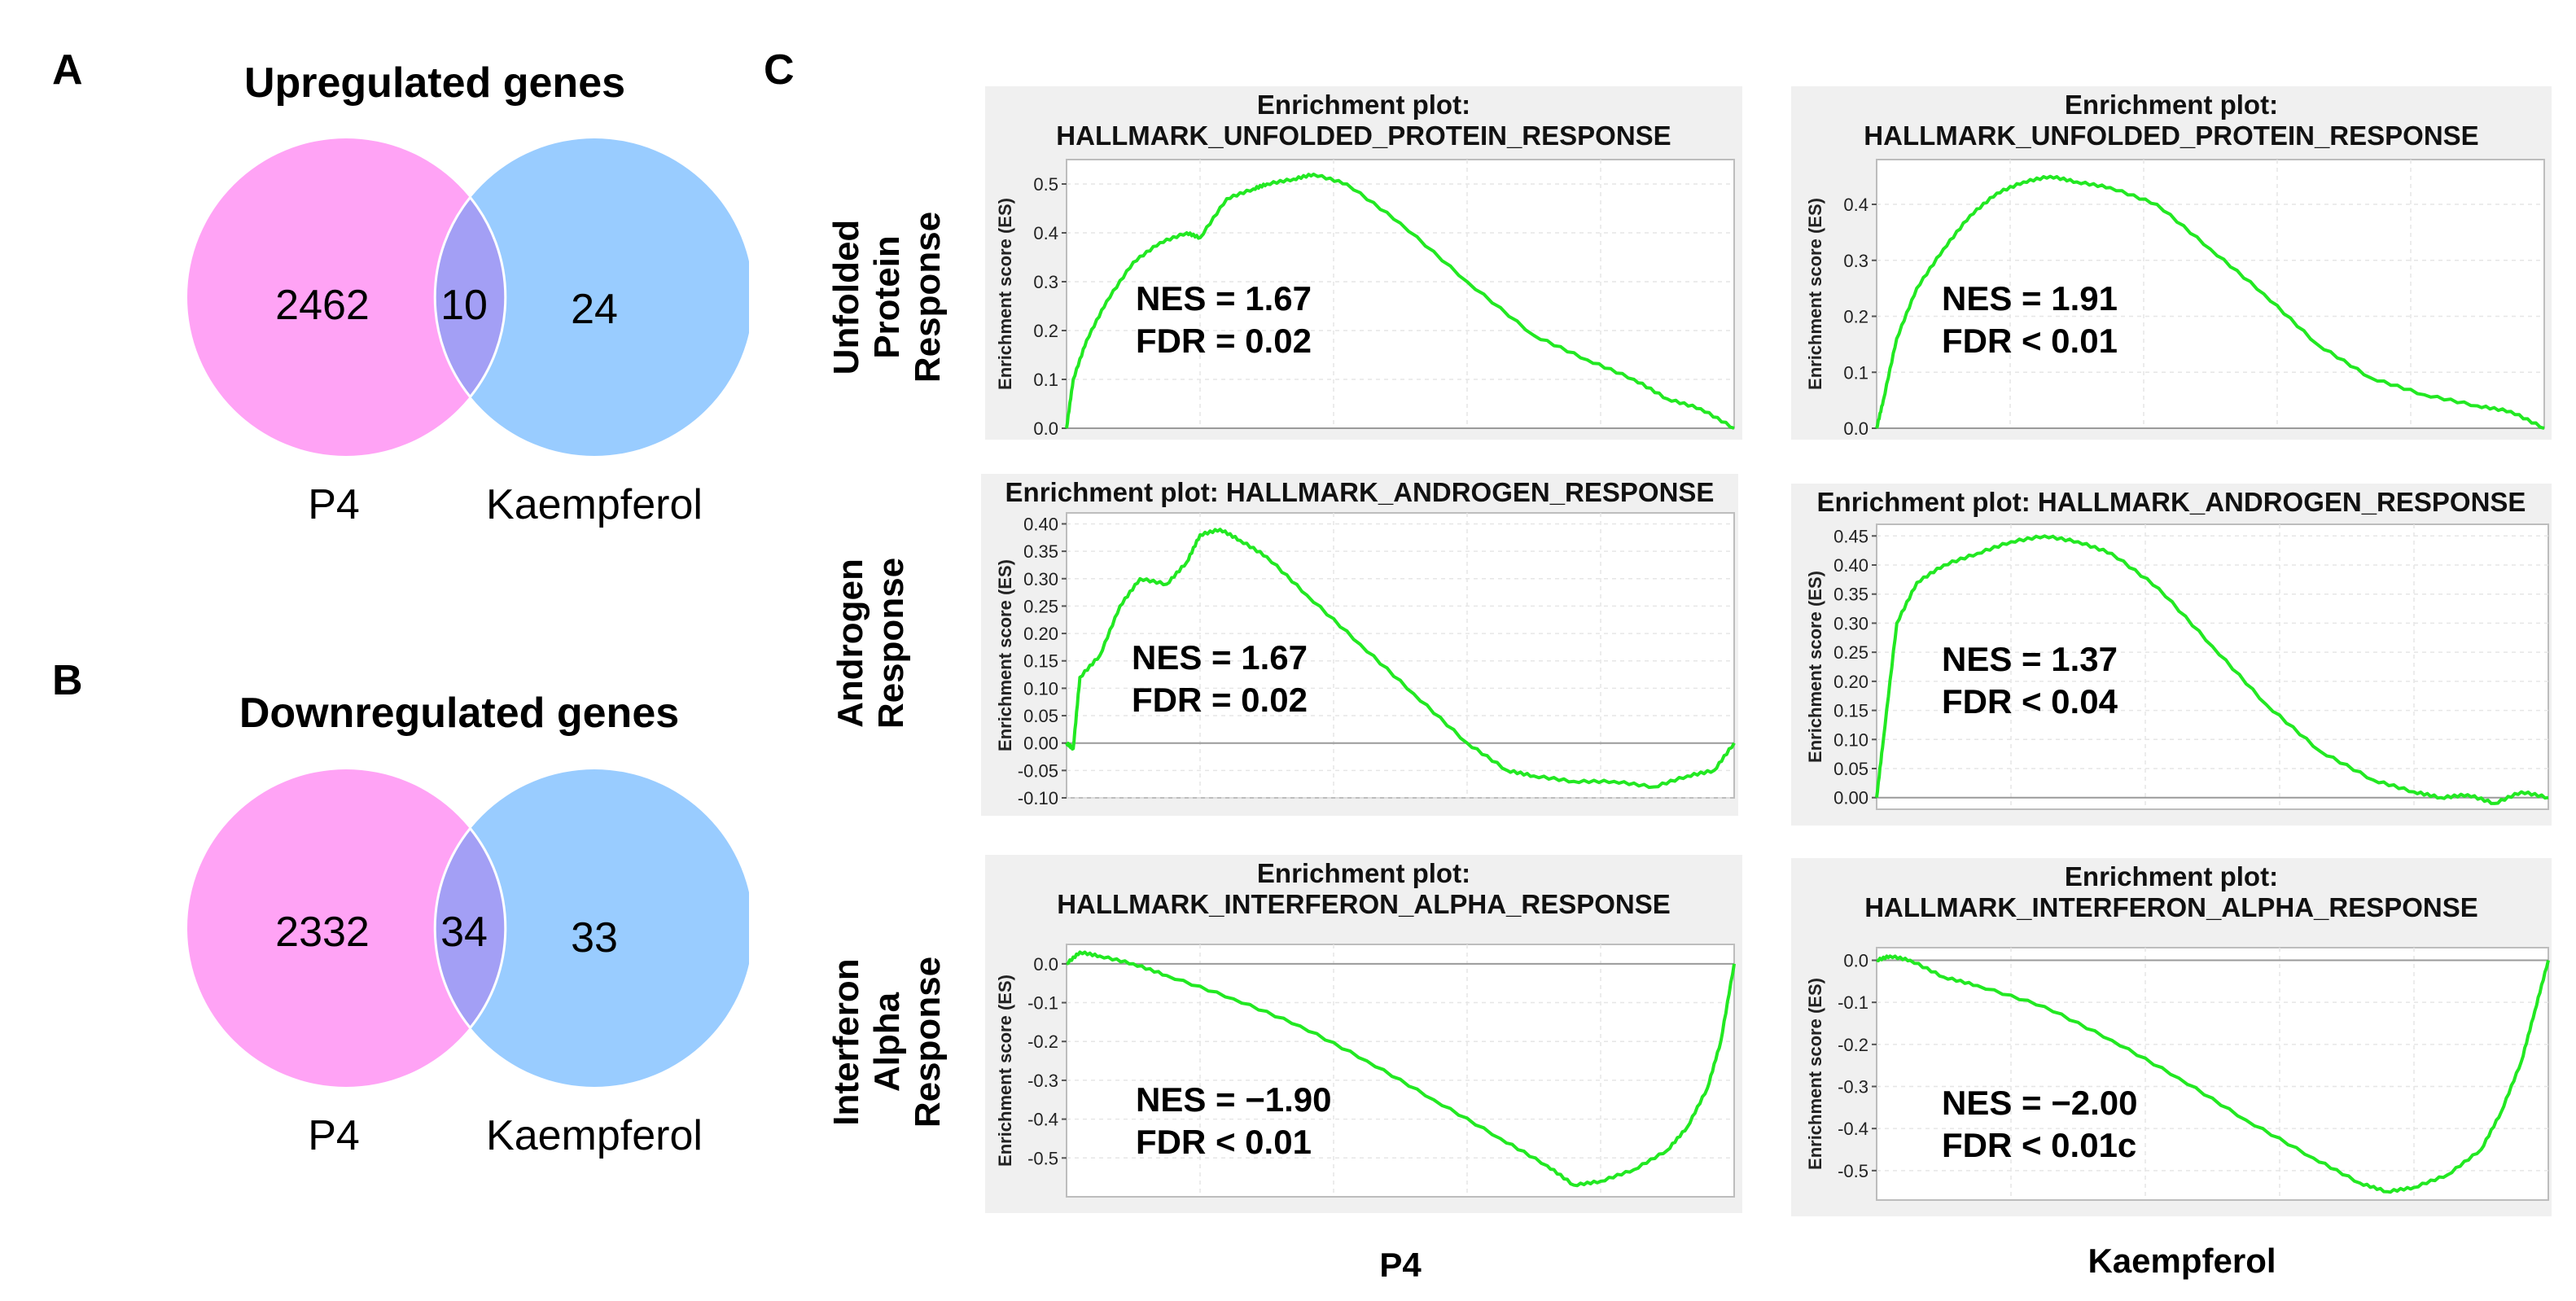 The height and width of the screenshot is (1301, 2576). What do you see at coordinates (870, 643) in the screenshot?
I see `row-label-androgen: Androgen Response` at bounding box center [870, 643].